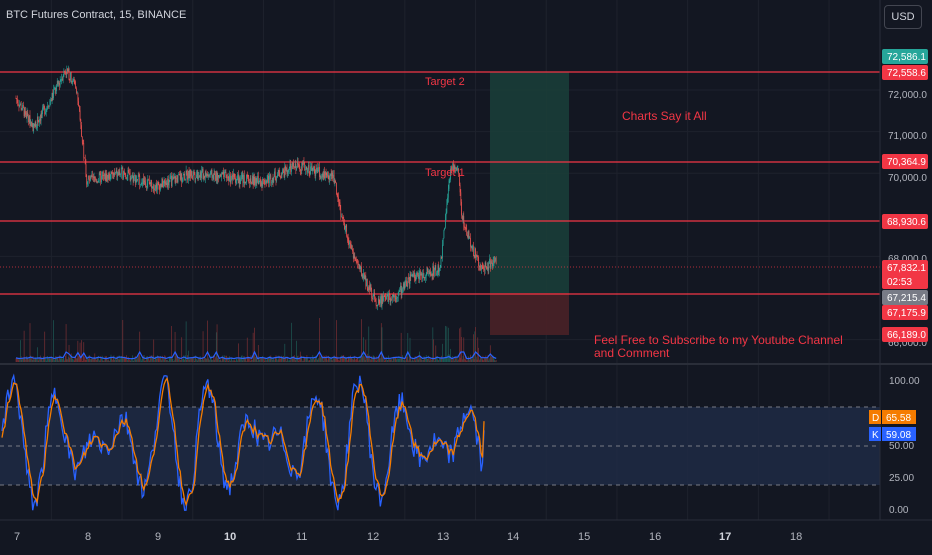 This screenshot has height=555, width=932. Describe the element at coordinates (96, 15) in the screenshot. I see `symbol-title: BTC Futures Contract, 15, BINANCE` at that location.